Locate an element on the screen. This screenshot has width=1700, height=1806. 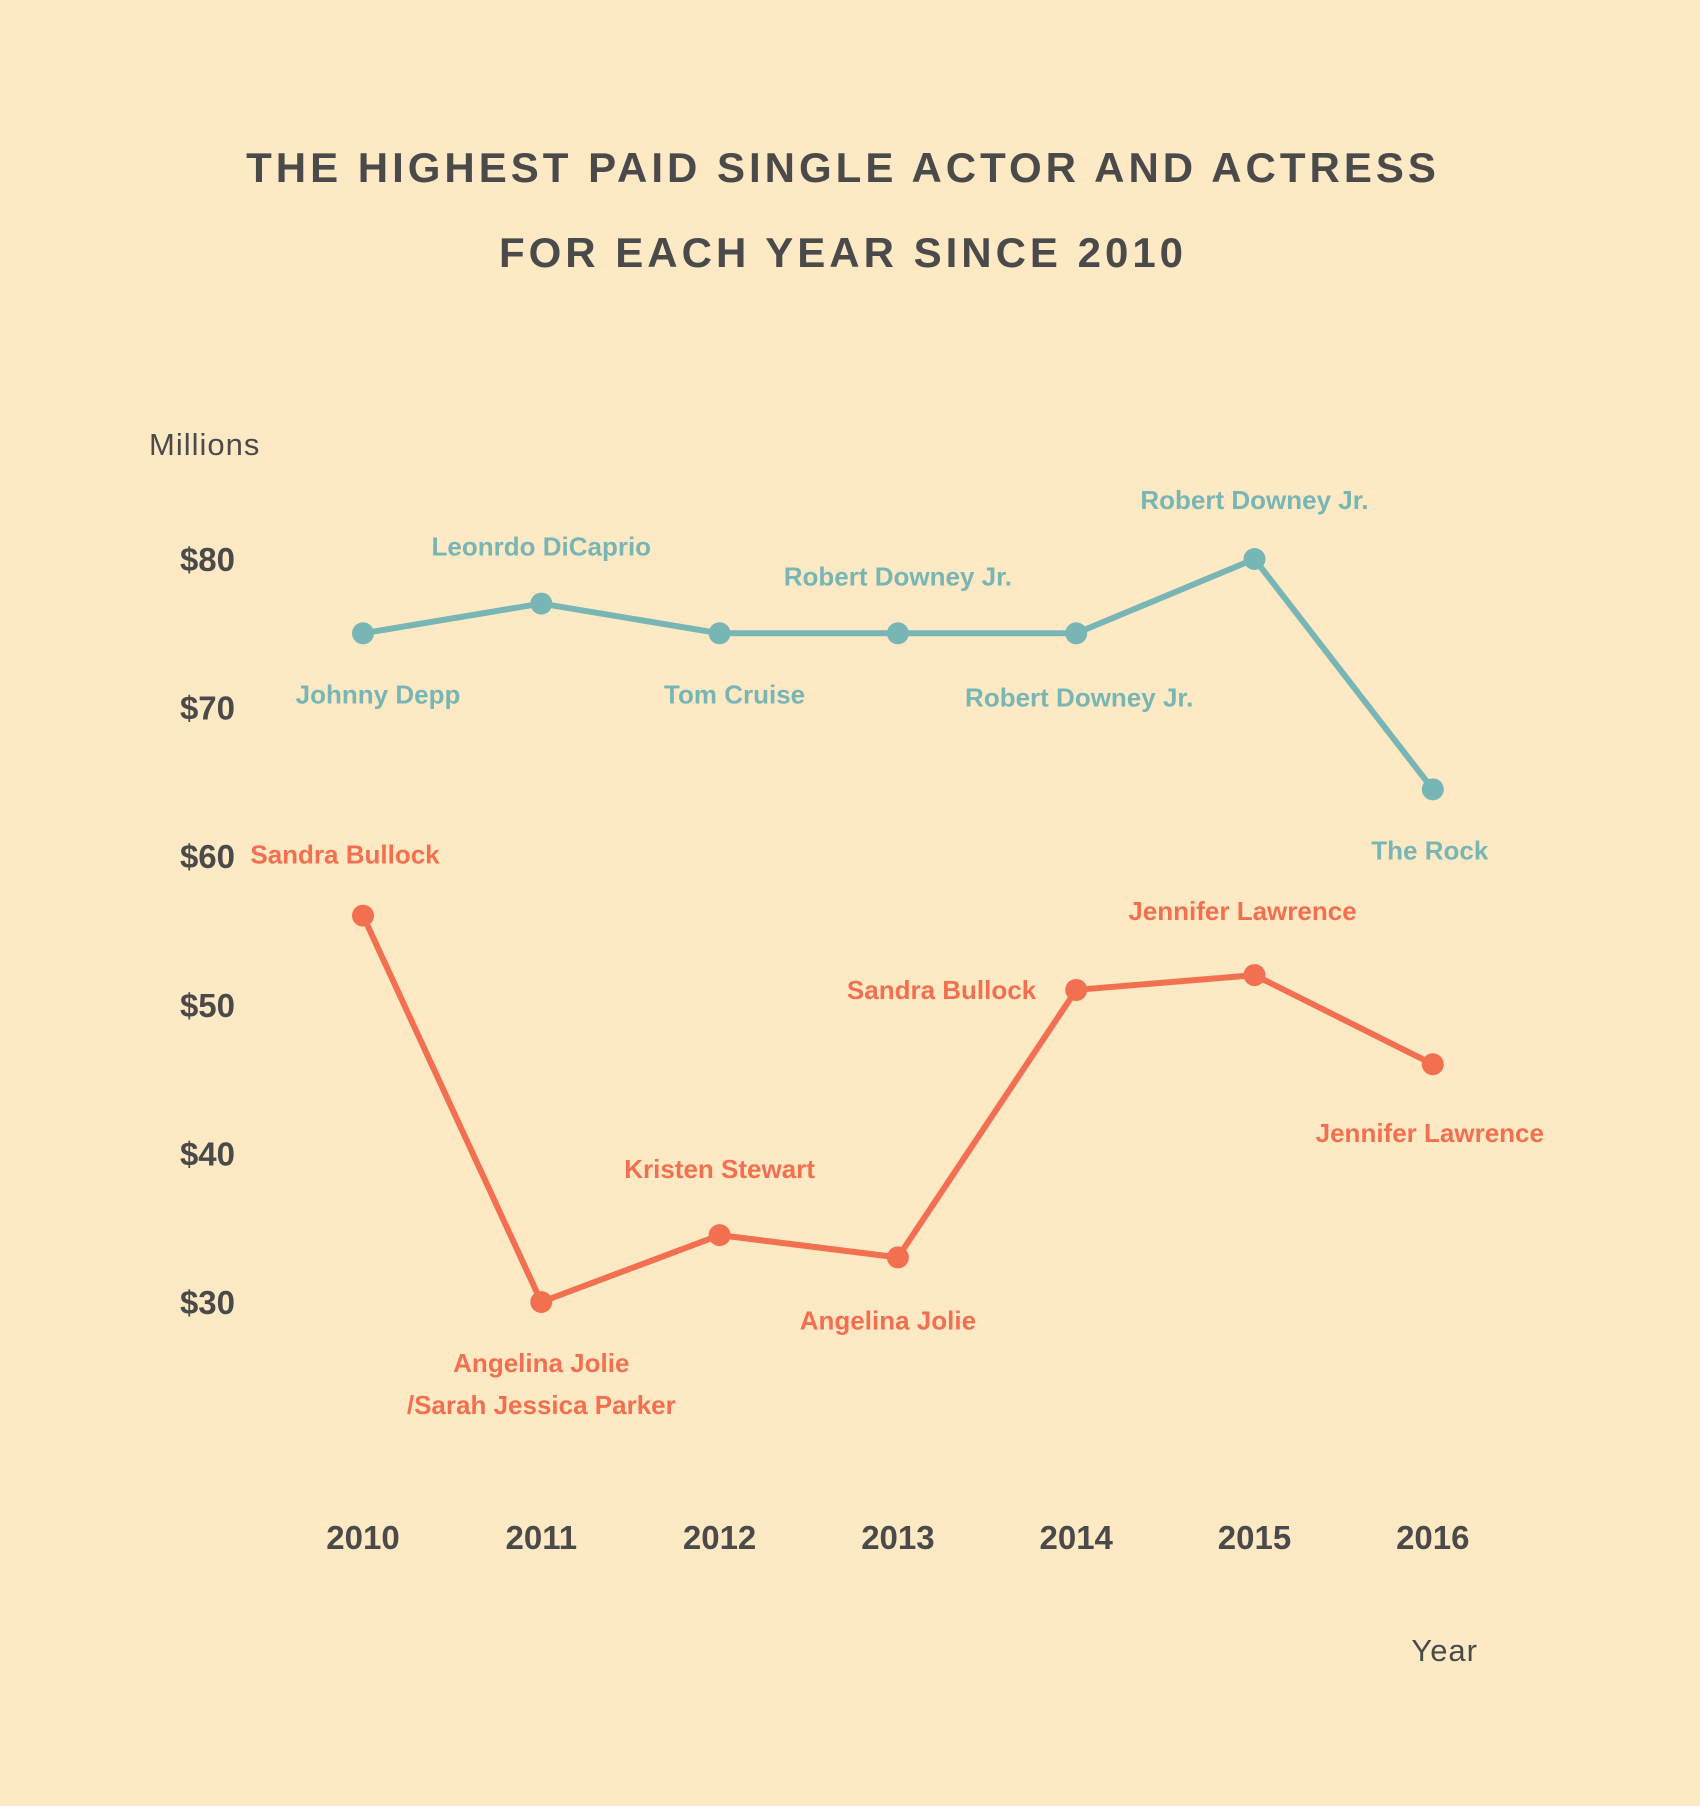
point-label: Angelina Jolie/Sarah Jessica Parker is located at coordinates (541, 1384).